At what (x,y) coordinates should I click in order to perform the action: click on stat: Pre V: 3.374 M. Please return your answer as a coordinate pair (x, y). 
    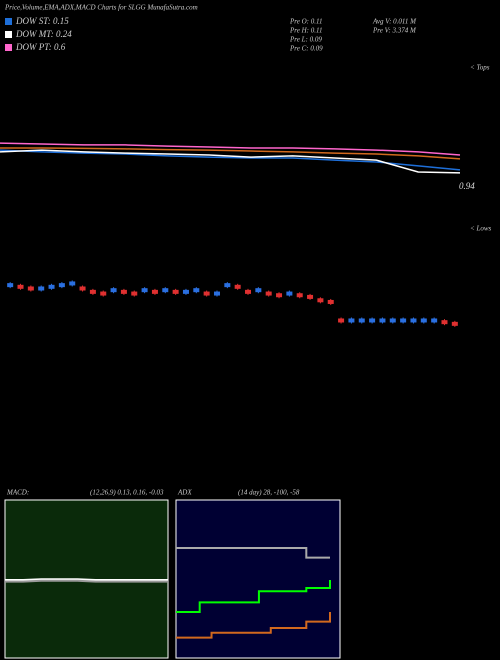
    Looking at the image, I should click on (394, 31).